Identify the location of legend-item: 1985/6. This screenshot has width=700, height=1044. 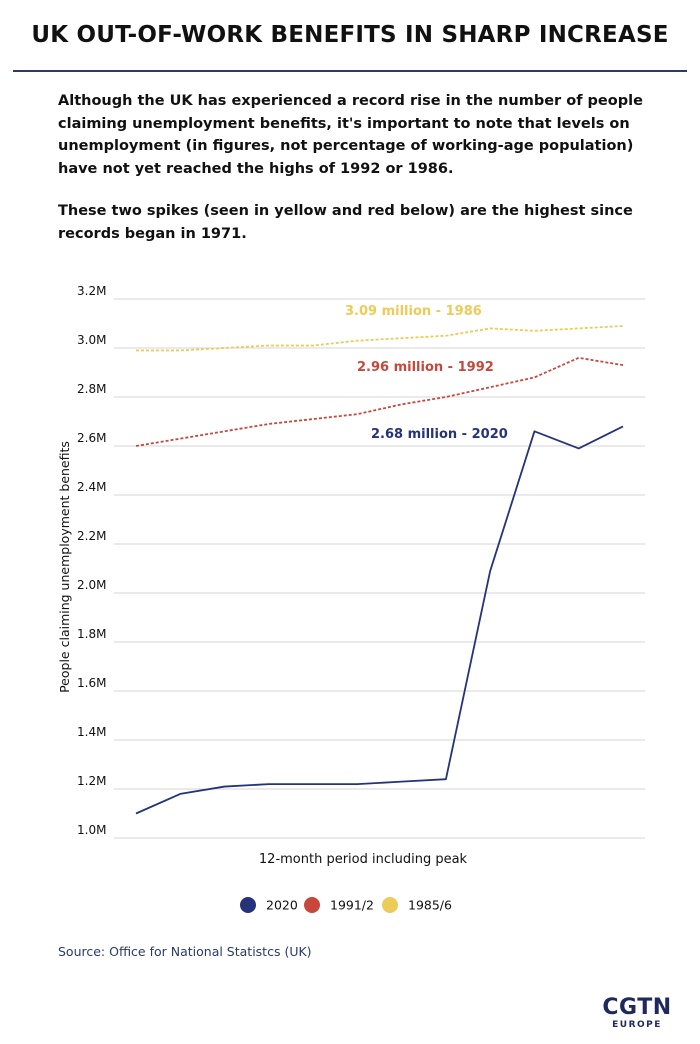
(417, 905).